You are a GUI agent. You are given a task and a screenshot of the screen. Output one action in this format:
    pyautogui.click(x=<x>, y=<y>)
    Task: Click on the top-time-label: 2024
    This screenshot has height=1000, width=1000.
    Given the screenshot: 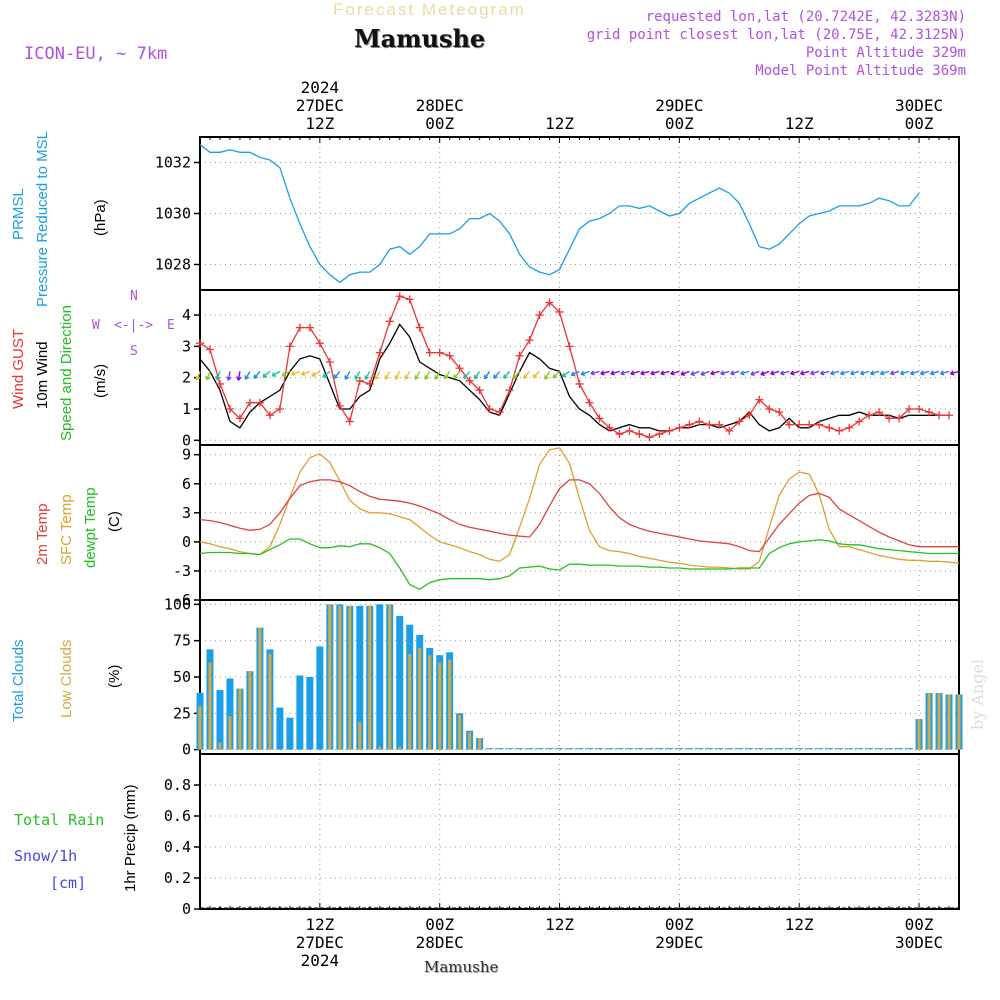 What is the action you would take?
    pyautogui.click(x=320, y=87)
    